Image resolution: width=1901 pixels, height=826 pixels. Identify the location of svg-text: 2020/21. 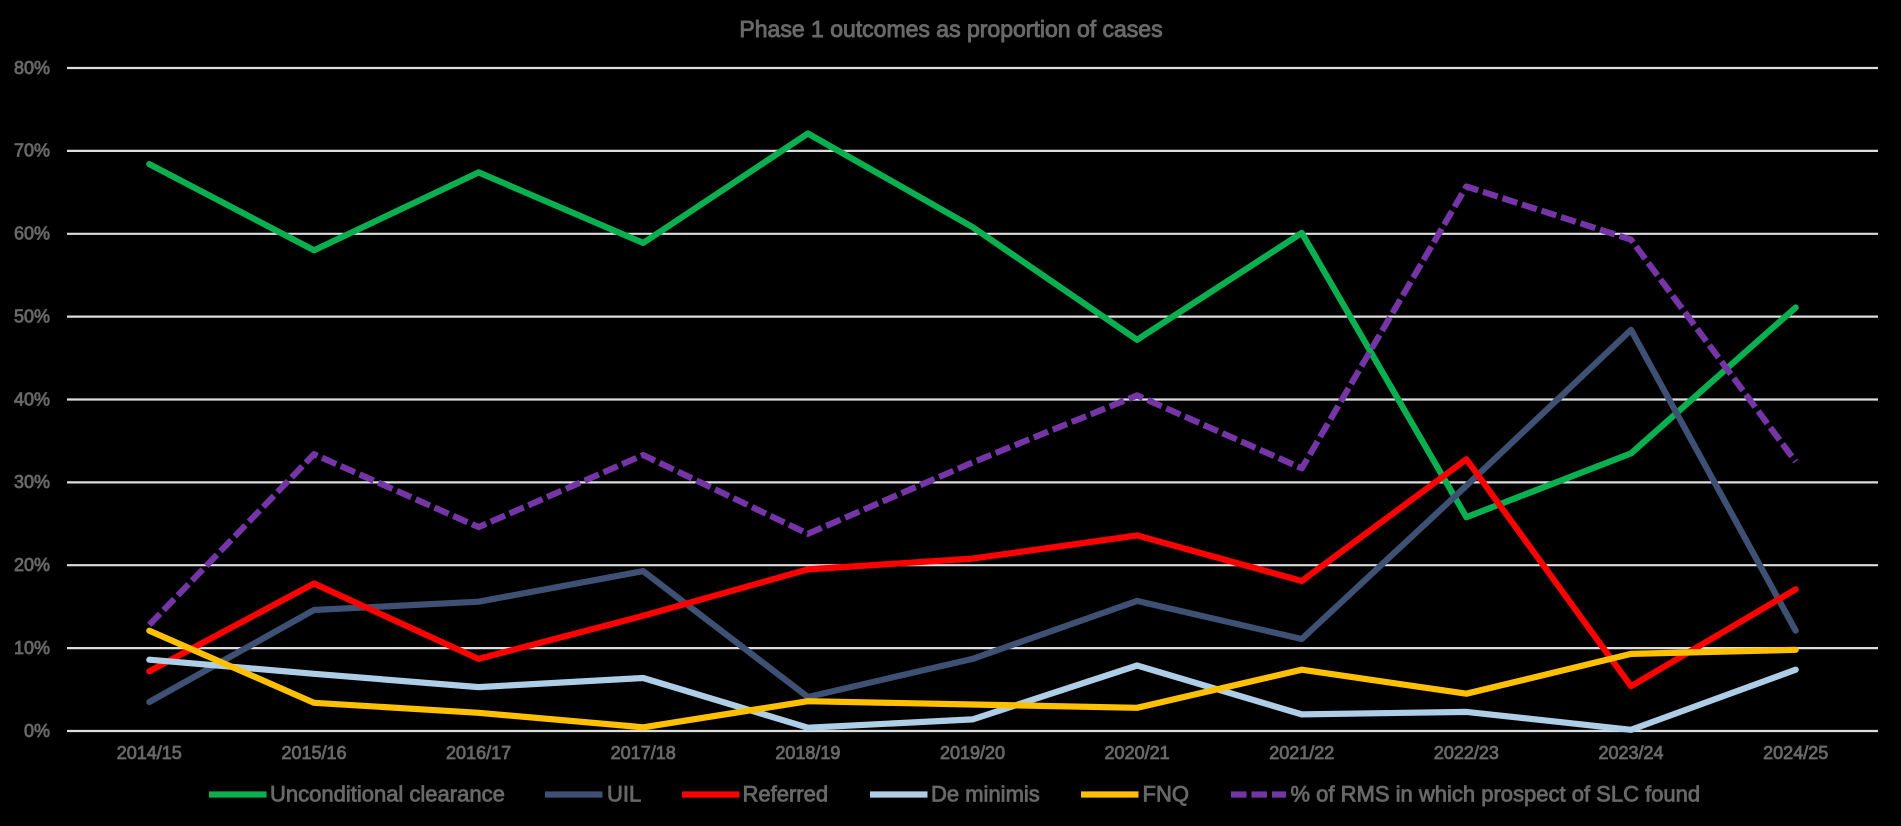
(1137, 753).